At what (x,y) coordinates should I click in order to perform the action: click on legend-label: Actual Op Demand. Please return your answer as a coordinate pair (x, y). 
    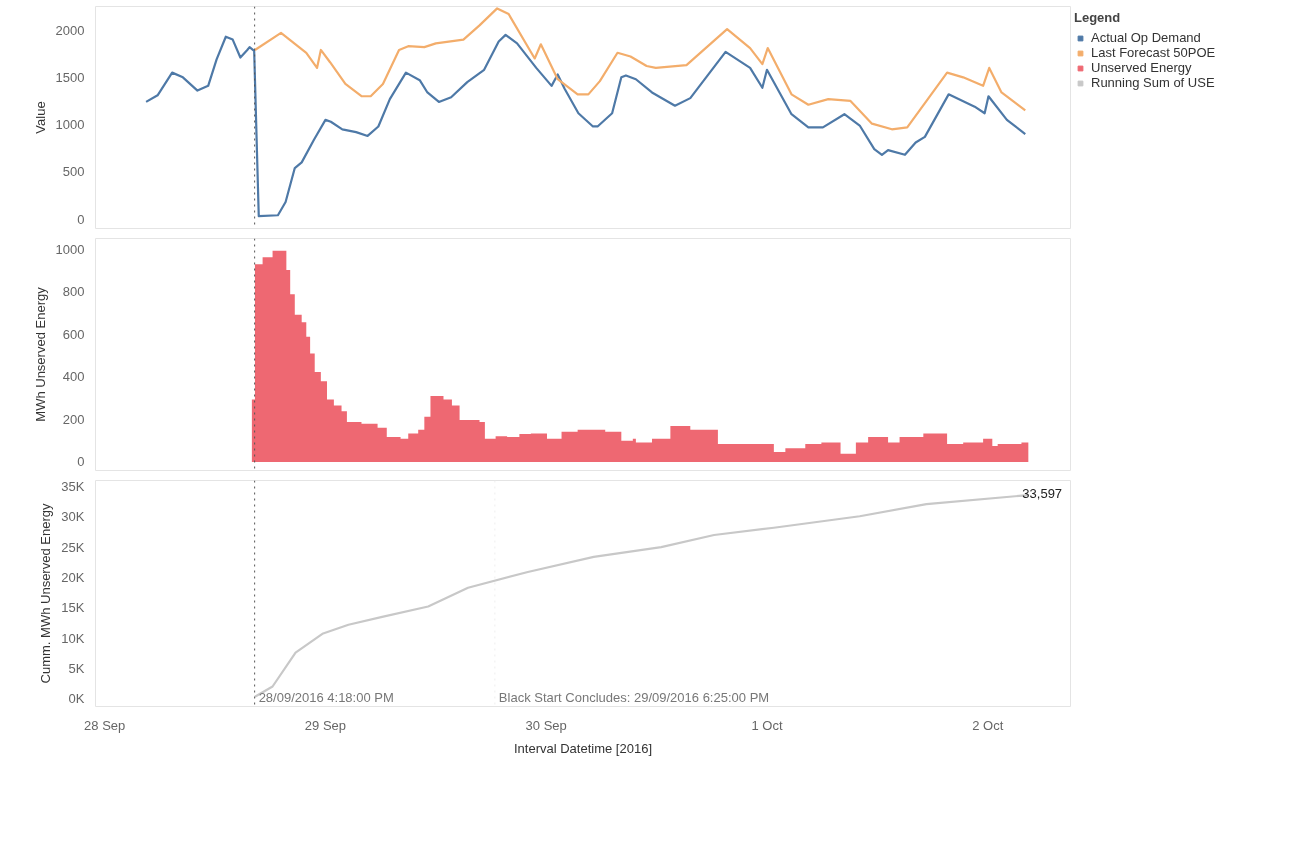
    Looking at the image, I should click on (1146, 37).